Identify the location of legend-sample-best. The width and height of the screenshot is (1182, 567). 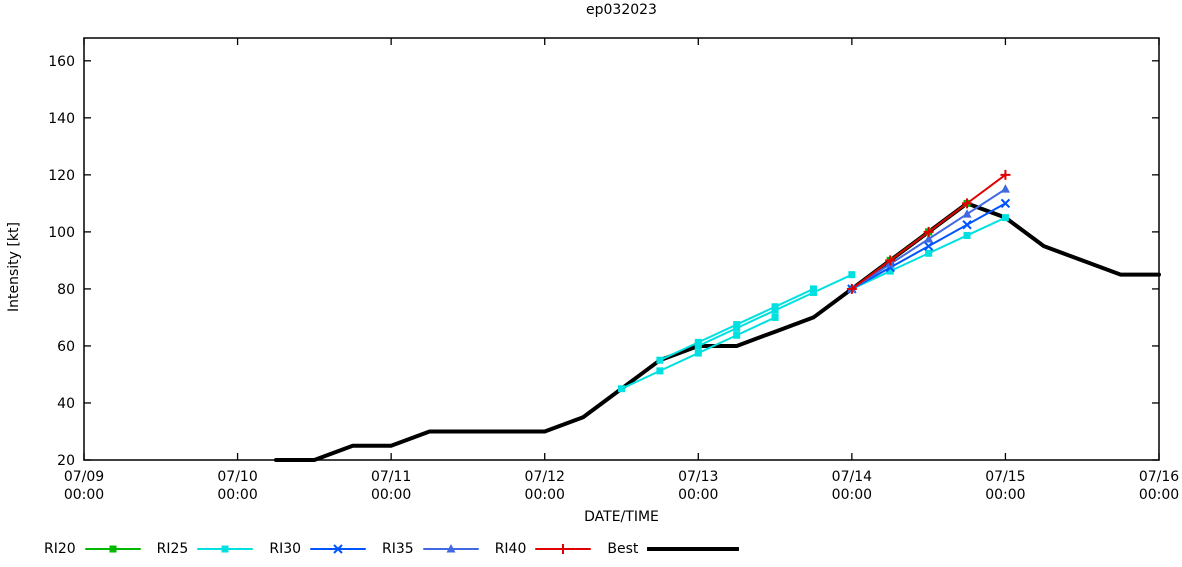
(693, 549).